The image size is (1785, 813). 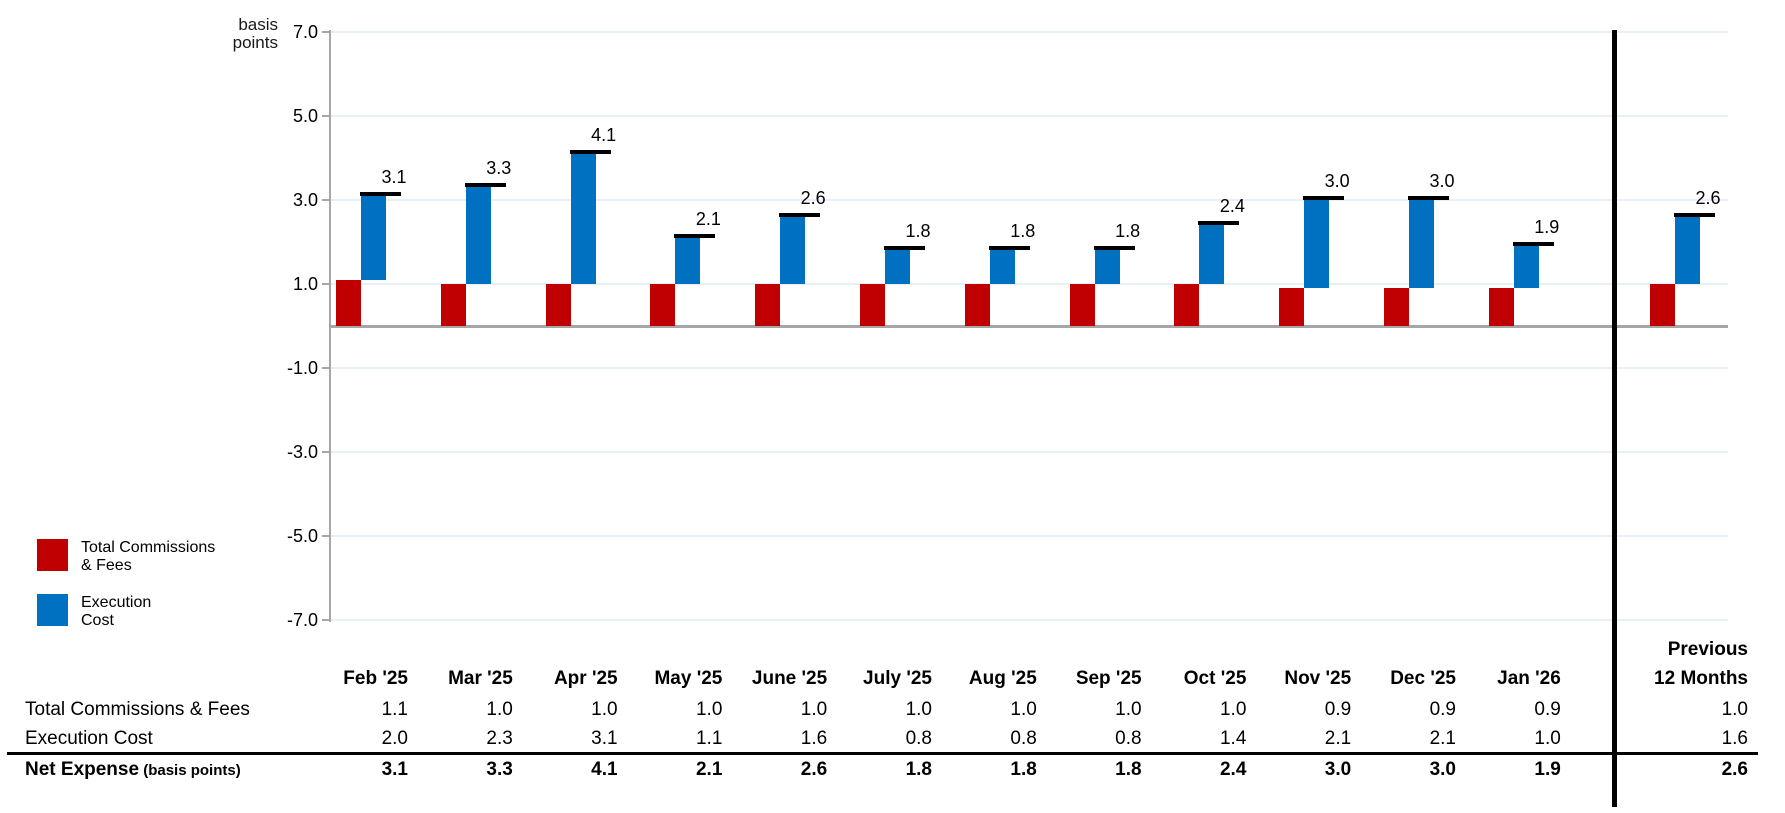 I want to click on value-cell-previous: 1.0, so click(x=1734, y=709).